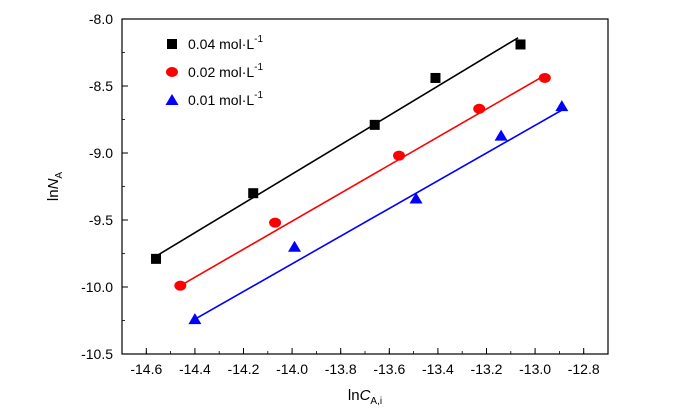  Describe the element at coordinates (101, 220) in the screenshot. I see `y-tick-label: -9.5` at that location.